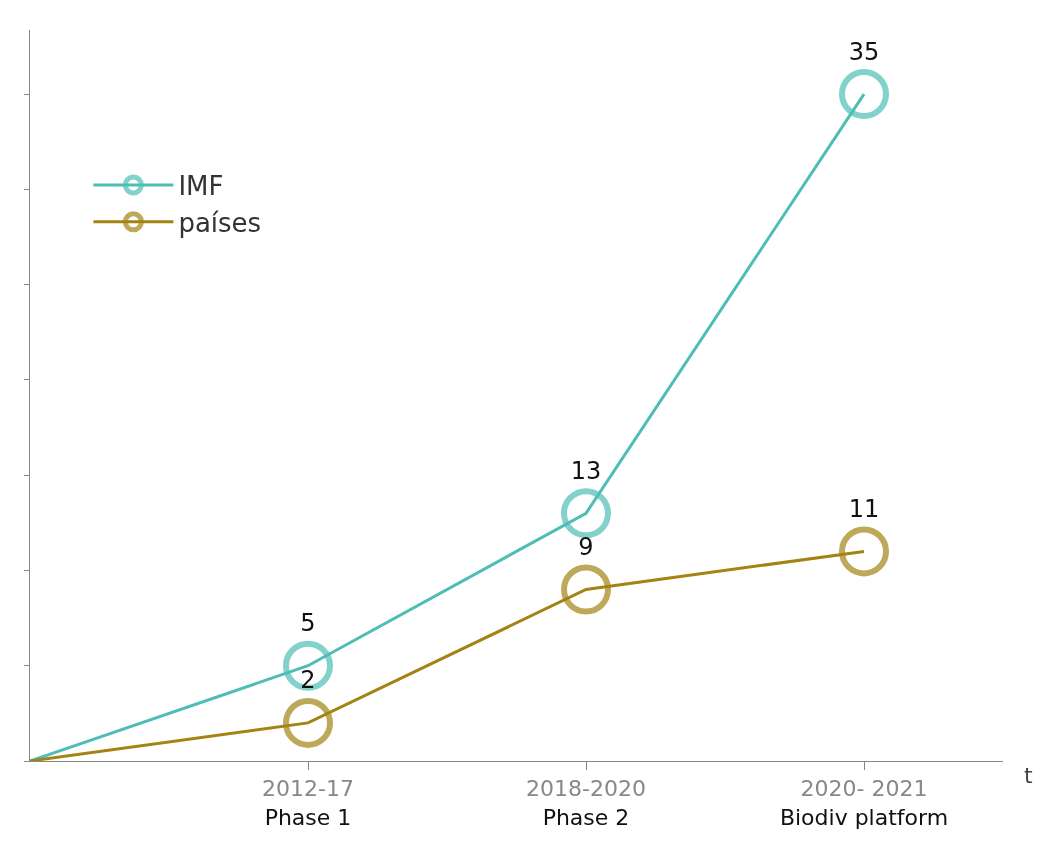 This screenshot has height=861, width=1043. I want to click on x-tick-label: 2020- 2021 Biodiv platform, so click(864, 803).